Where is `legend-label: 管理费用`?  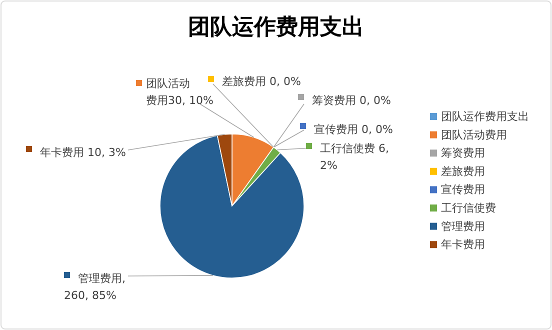 legend-label: 管理费用 is located at coordinates (463, 226).